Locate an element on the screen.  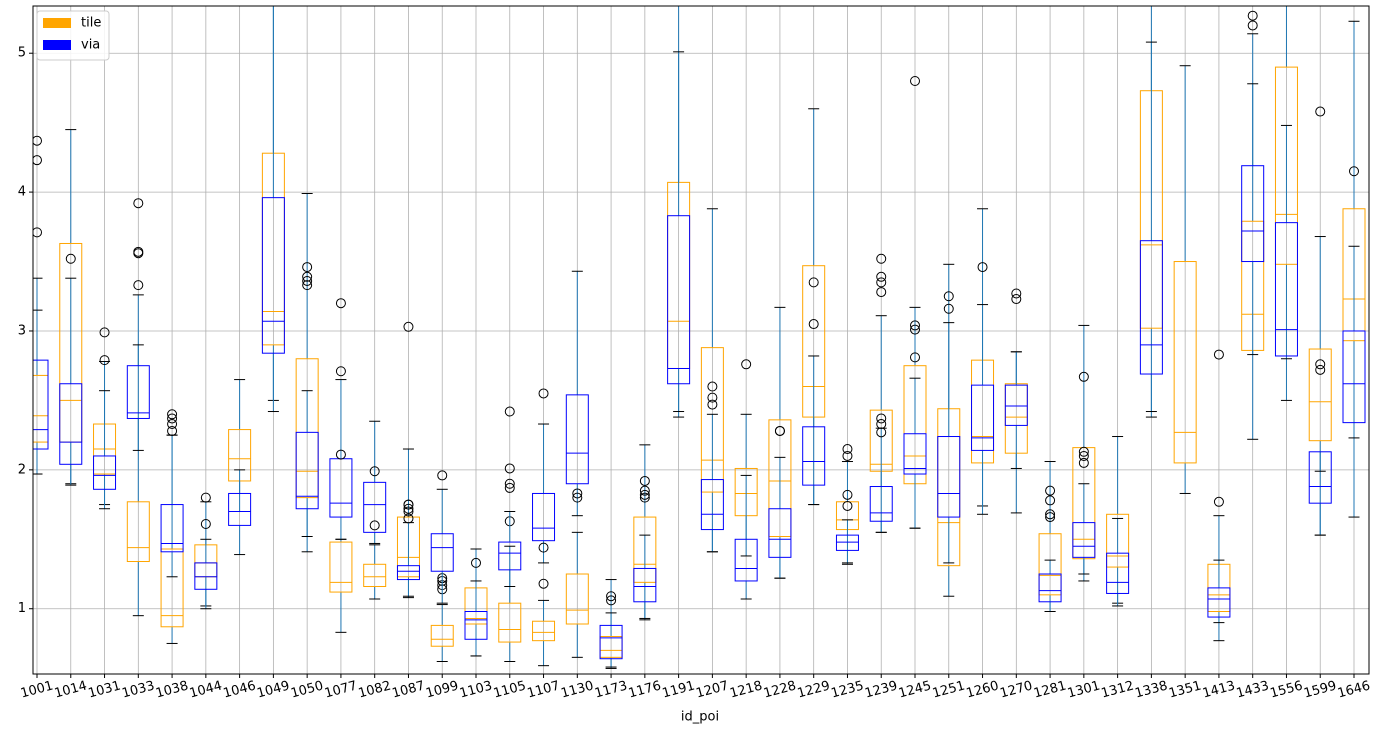
x-tick-label: 1281 is located at coordinates (1050, 689).